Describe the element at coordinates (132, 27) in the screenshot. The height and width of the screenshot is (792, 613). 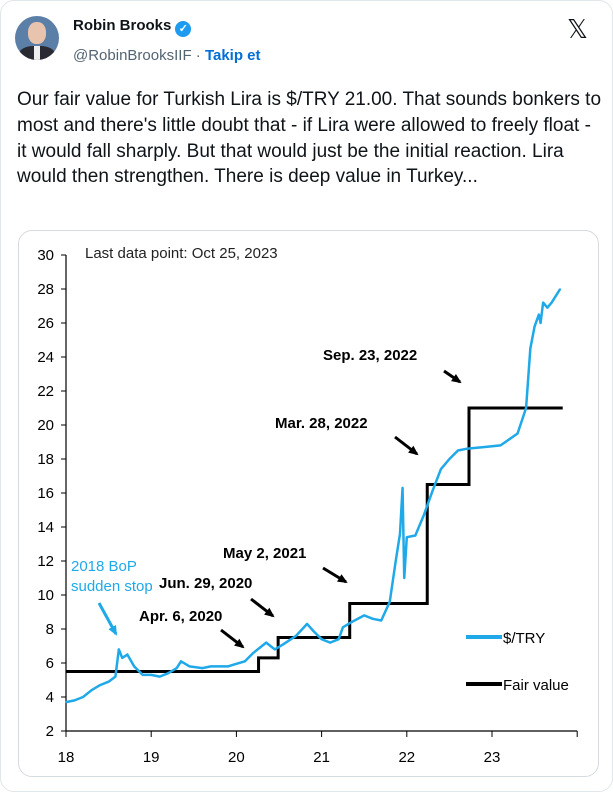
I see `author-name: Robin Brooks ✓` at that location.